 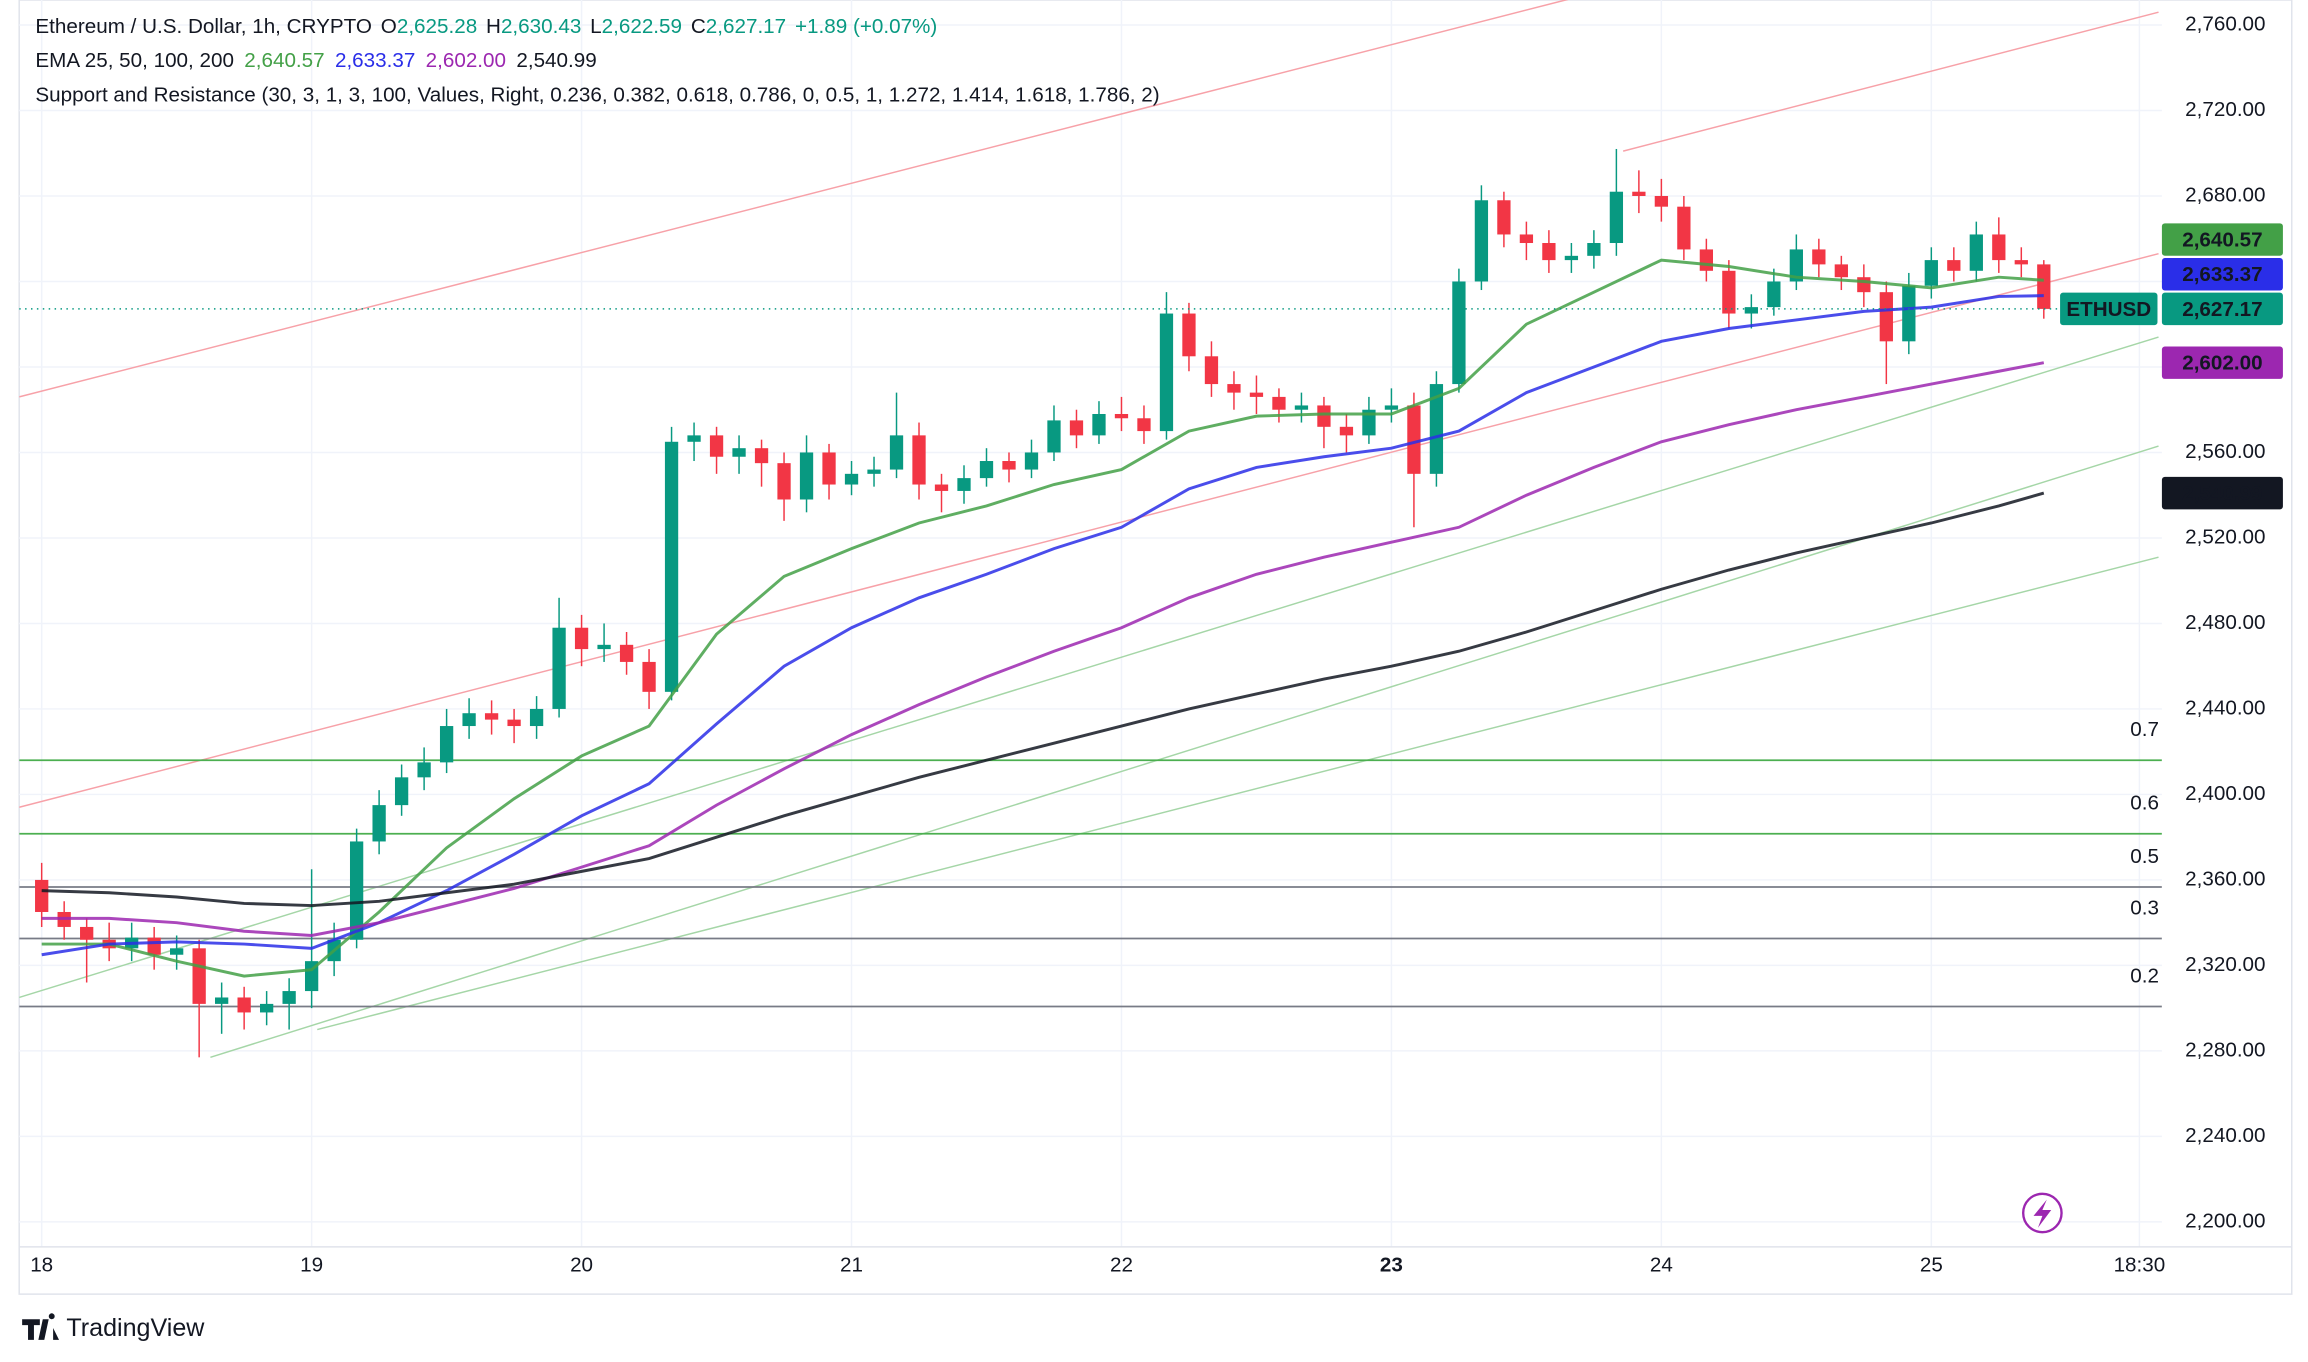 I want to click on ema-value: 2,540.99, so click(x=556, y=60).